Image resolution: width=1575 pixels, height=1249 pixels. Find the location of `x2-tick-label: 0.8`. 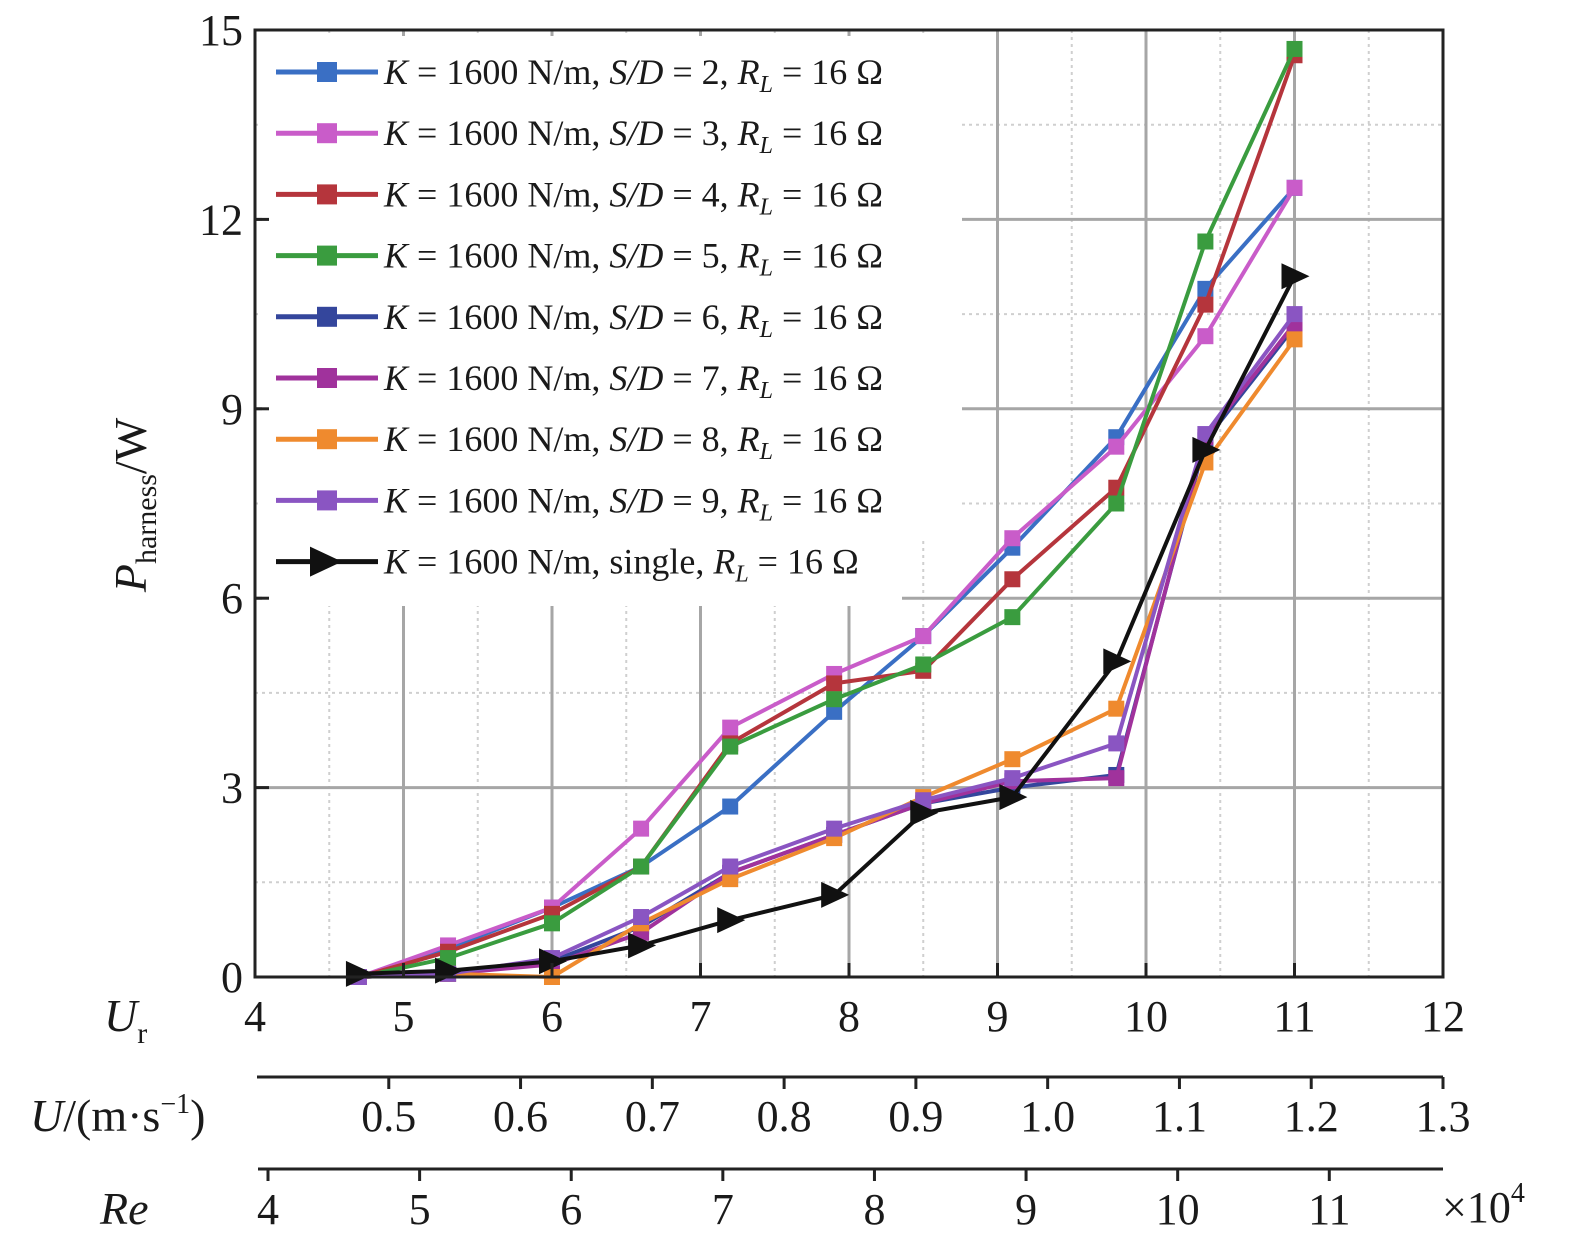

x2-tick-label: 0.8 is located at coordinates (784, 1116).